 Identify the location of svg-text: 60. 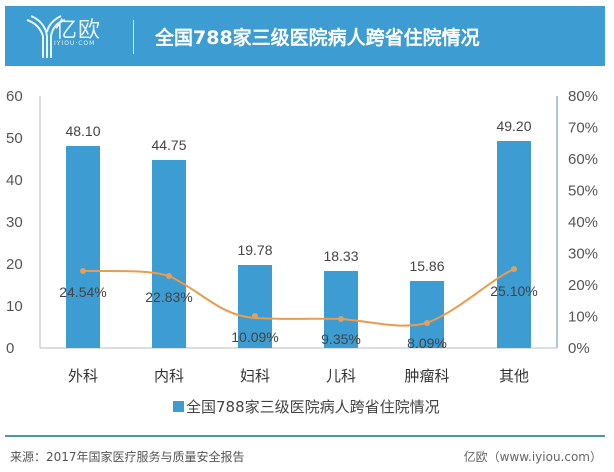
(14, 96).